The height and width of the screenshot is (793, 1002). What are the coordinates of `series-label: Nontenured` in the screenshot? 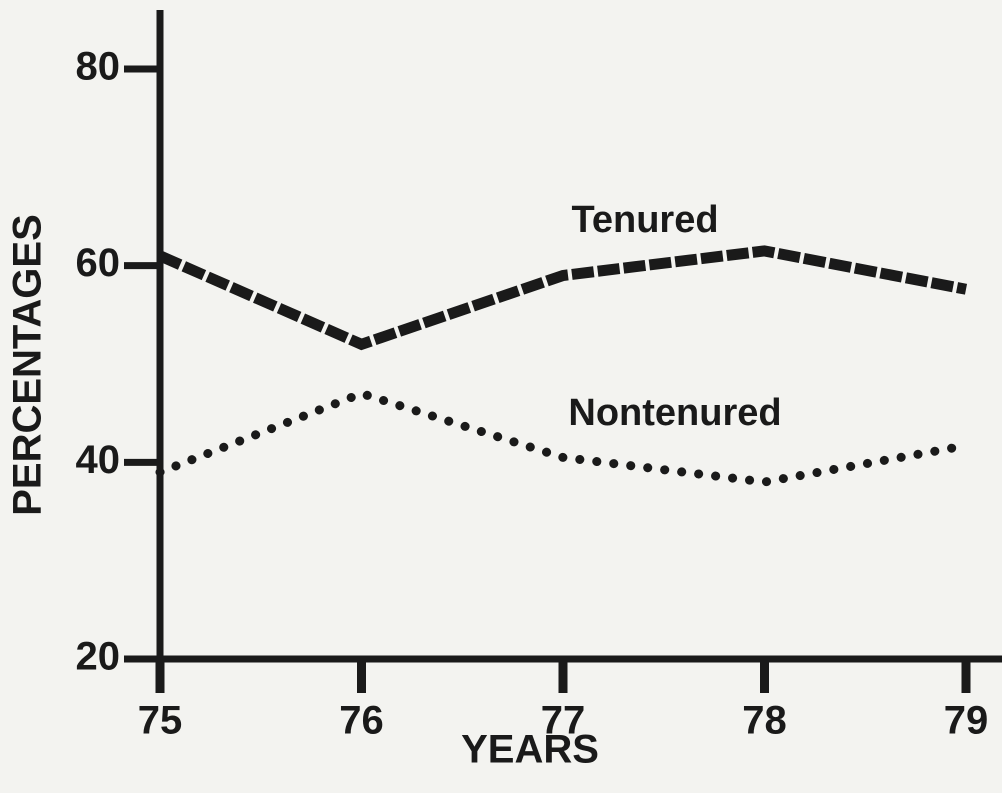 It's located at (674, 413).